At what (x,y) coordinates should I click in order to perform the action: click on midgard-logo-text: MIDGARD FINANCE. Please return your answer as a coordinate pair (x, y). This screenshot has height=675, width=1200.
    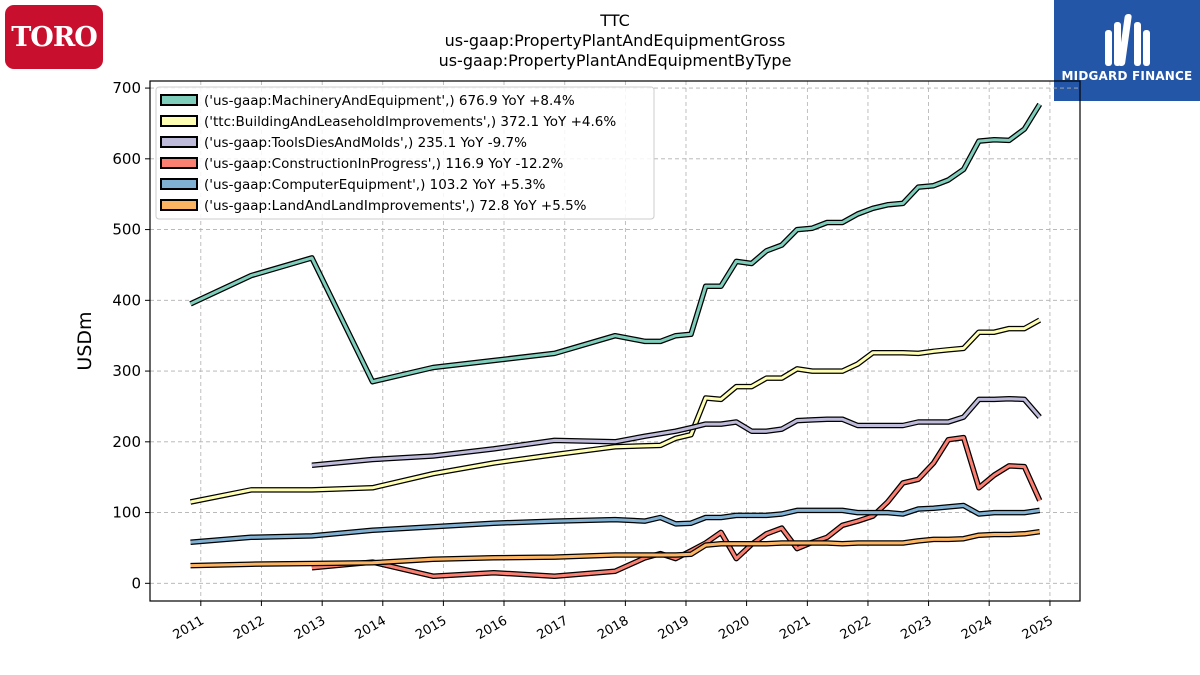
    Looking at the image, I should click on (1127, 76).